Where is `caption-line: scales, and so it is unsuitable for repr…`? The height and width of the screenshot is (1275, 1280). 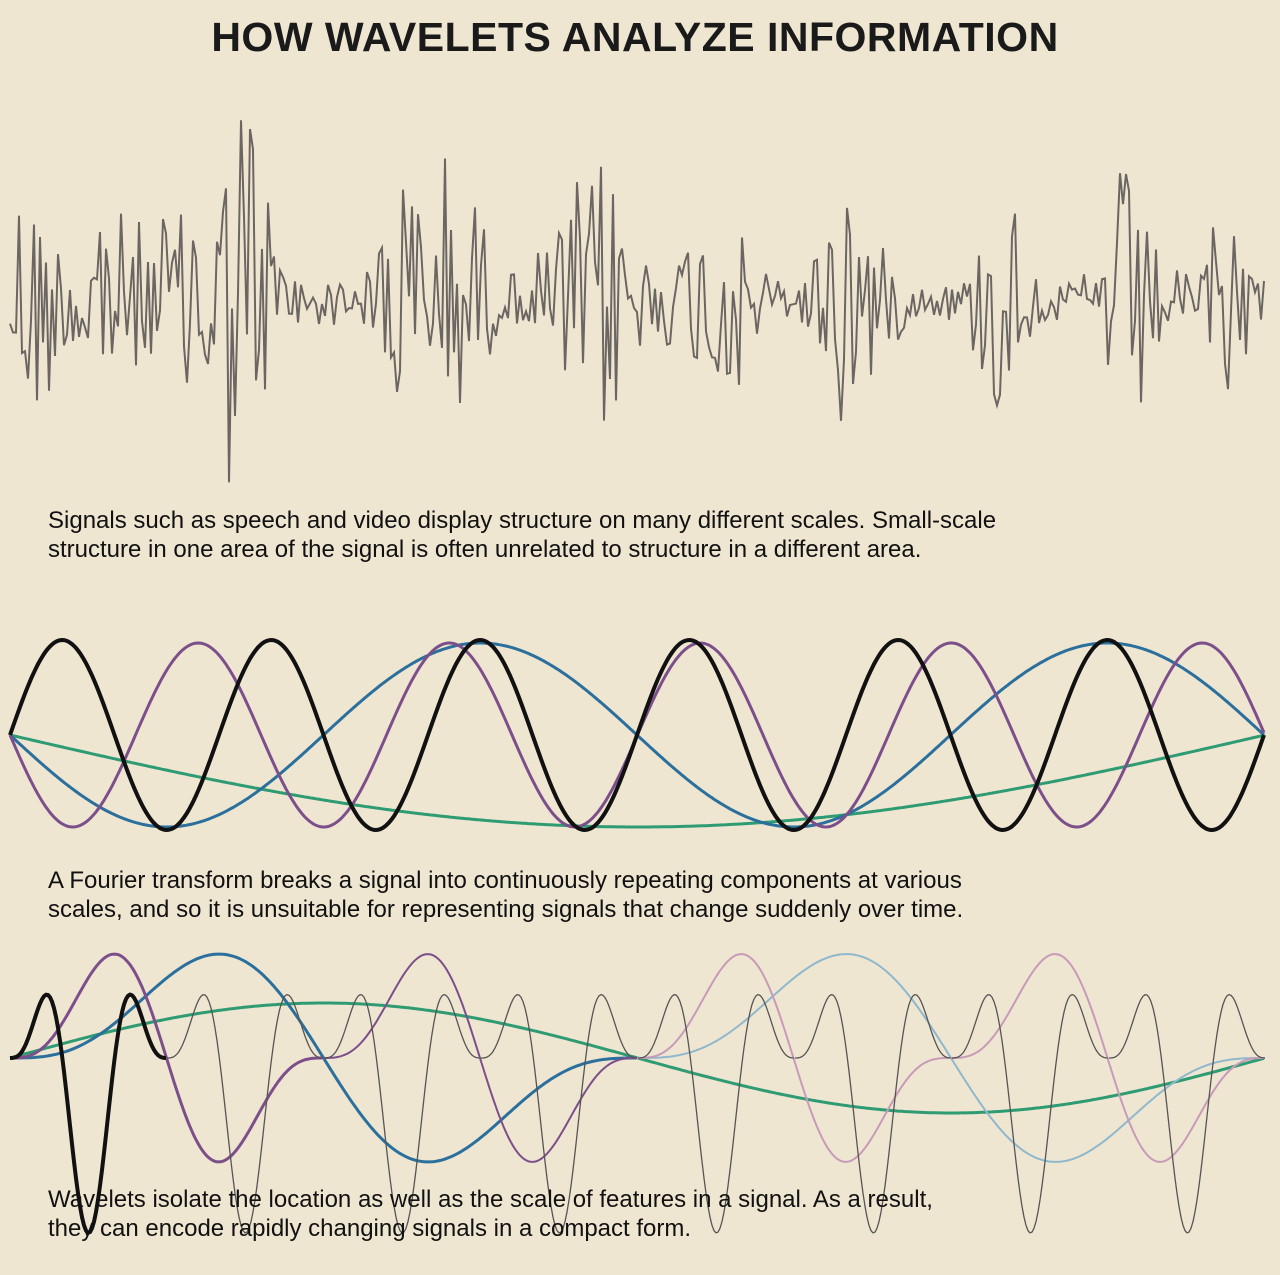 caption-line: scales, and so it is unsuitable for repr… is located at coordinates (506, 909).